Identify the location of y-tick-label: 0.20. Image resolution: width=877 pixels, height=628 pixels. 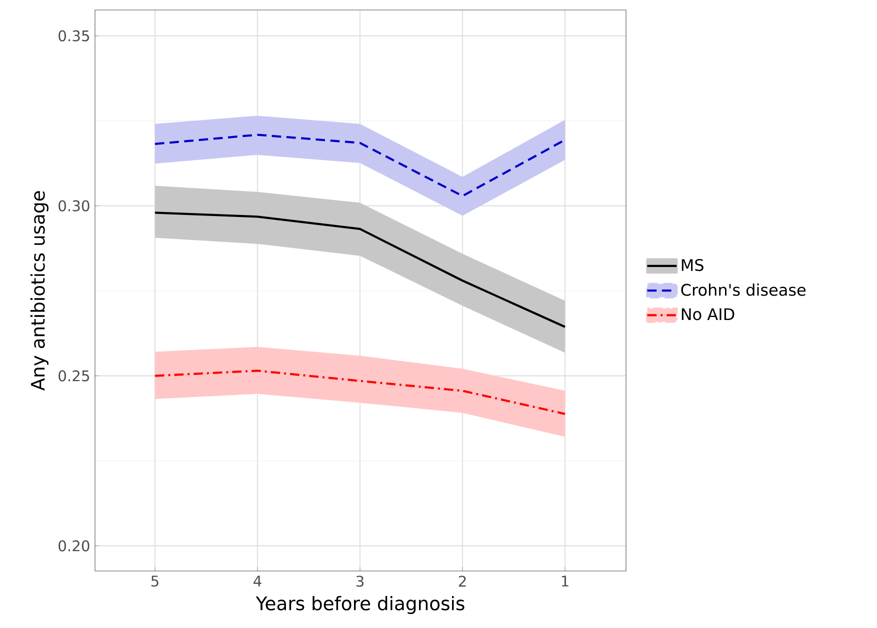
(74, 546).